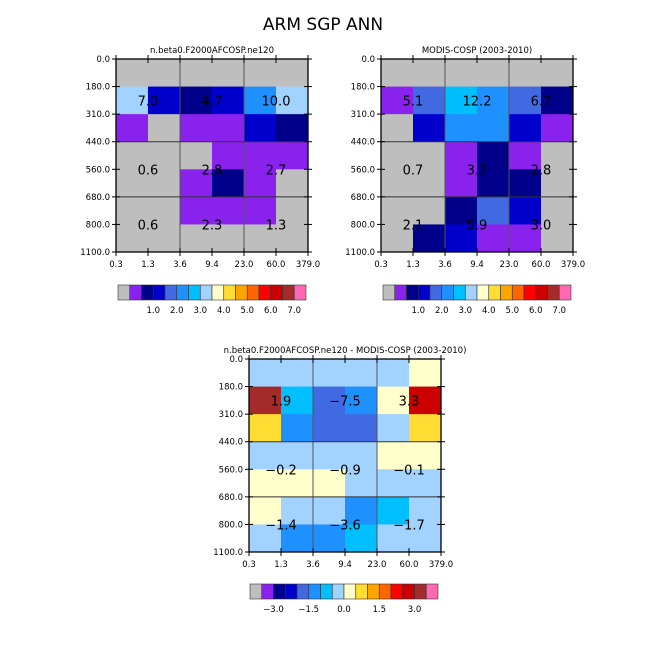  I want to click on y-tick-label: 180.0, so click(231, 388).